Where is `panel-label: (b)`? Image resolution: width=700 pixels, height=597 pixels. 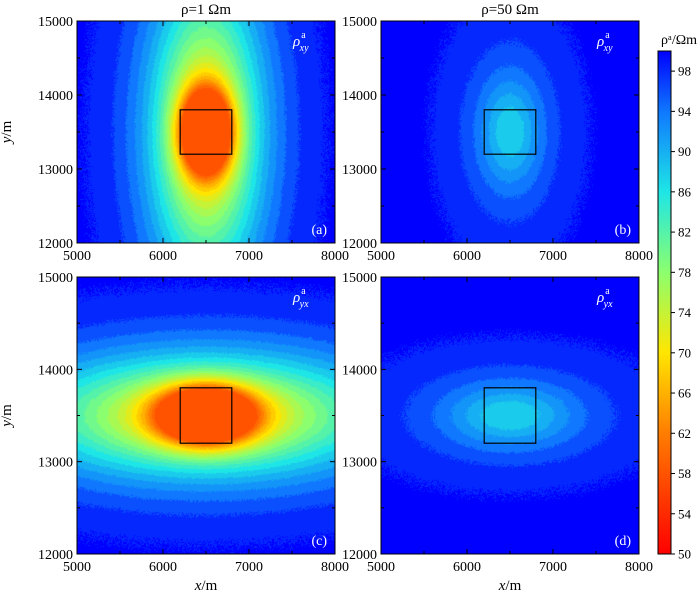
panel-label: (b) is located at coordinates (623, 230).